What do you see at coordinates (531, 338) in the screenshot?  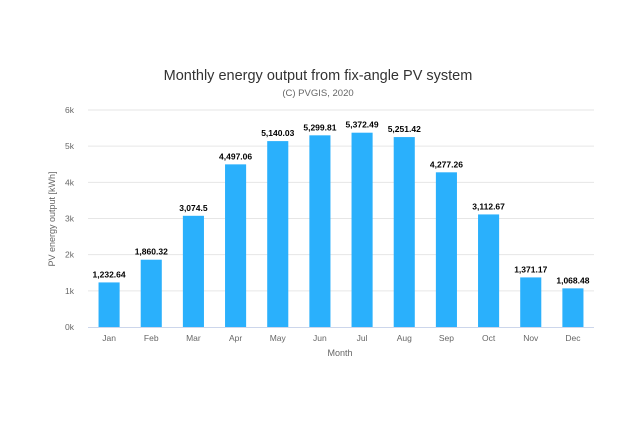 I see `x-tick-label: Nov` at bounding box center [531, 338].